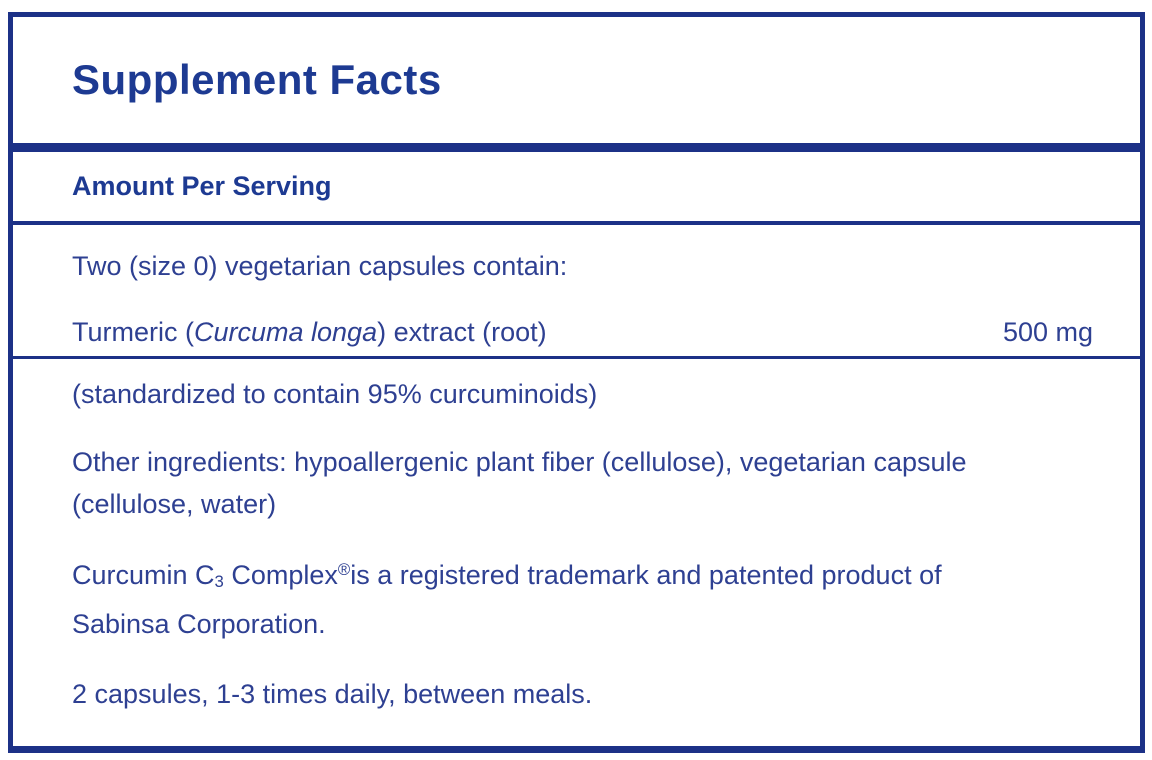 This screenshot has height=760, width=1152. I want to click on medium-divider, so click(576, 223).